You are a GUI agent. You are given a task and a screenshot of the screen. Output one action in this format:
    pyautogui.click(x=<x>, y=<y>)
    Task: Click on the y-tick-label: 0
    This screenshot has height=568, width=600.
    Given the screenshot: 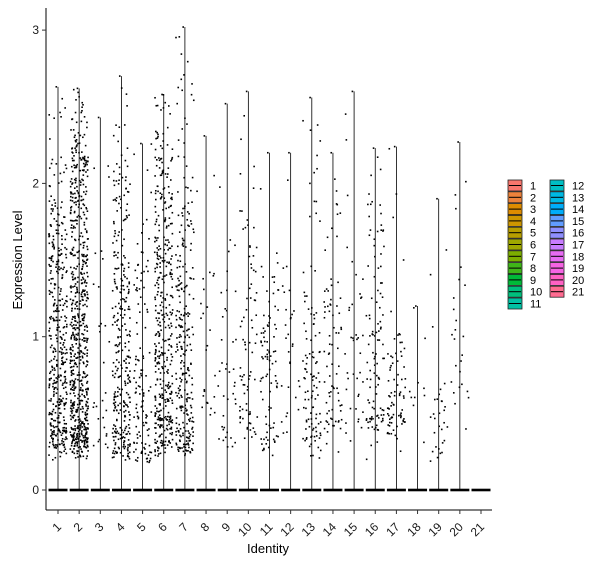 What is the action you would take?
    pyautogui.click(x=35, y=490)
    